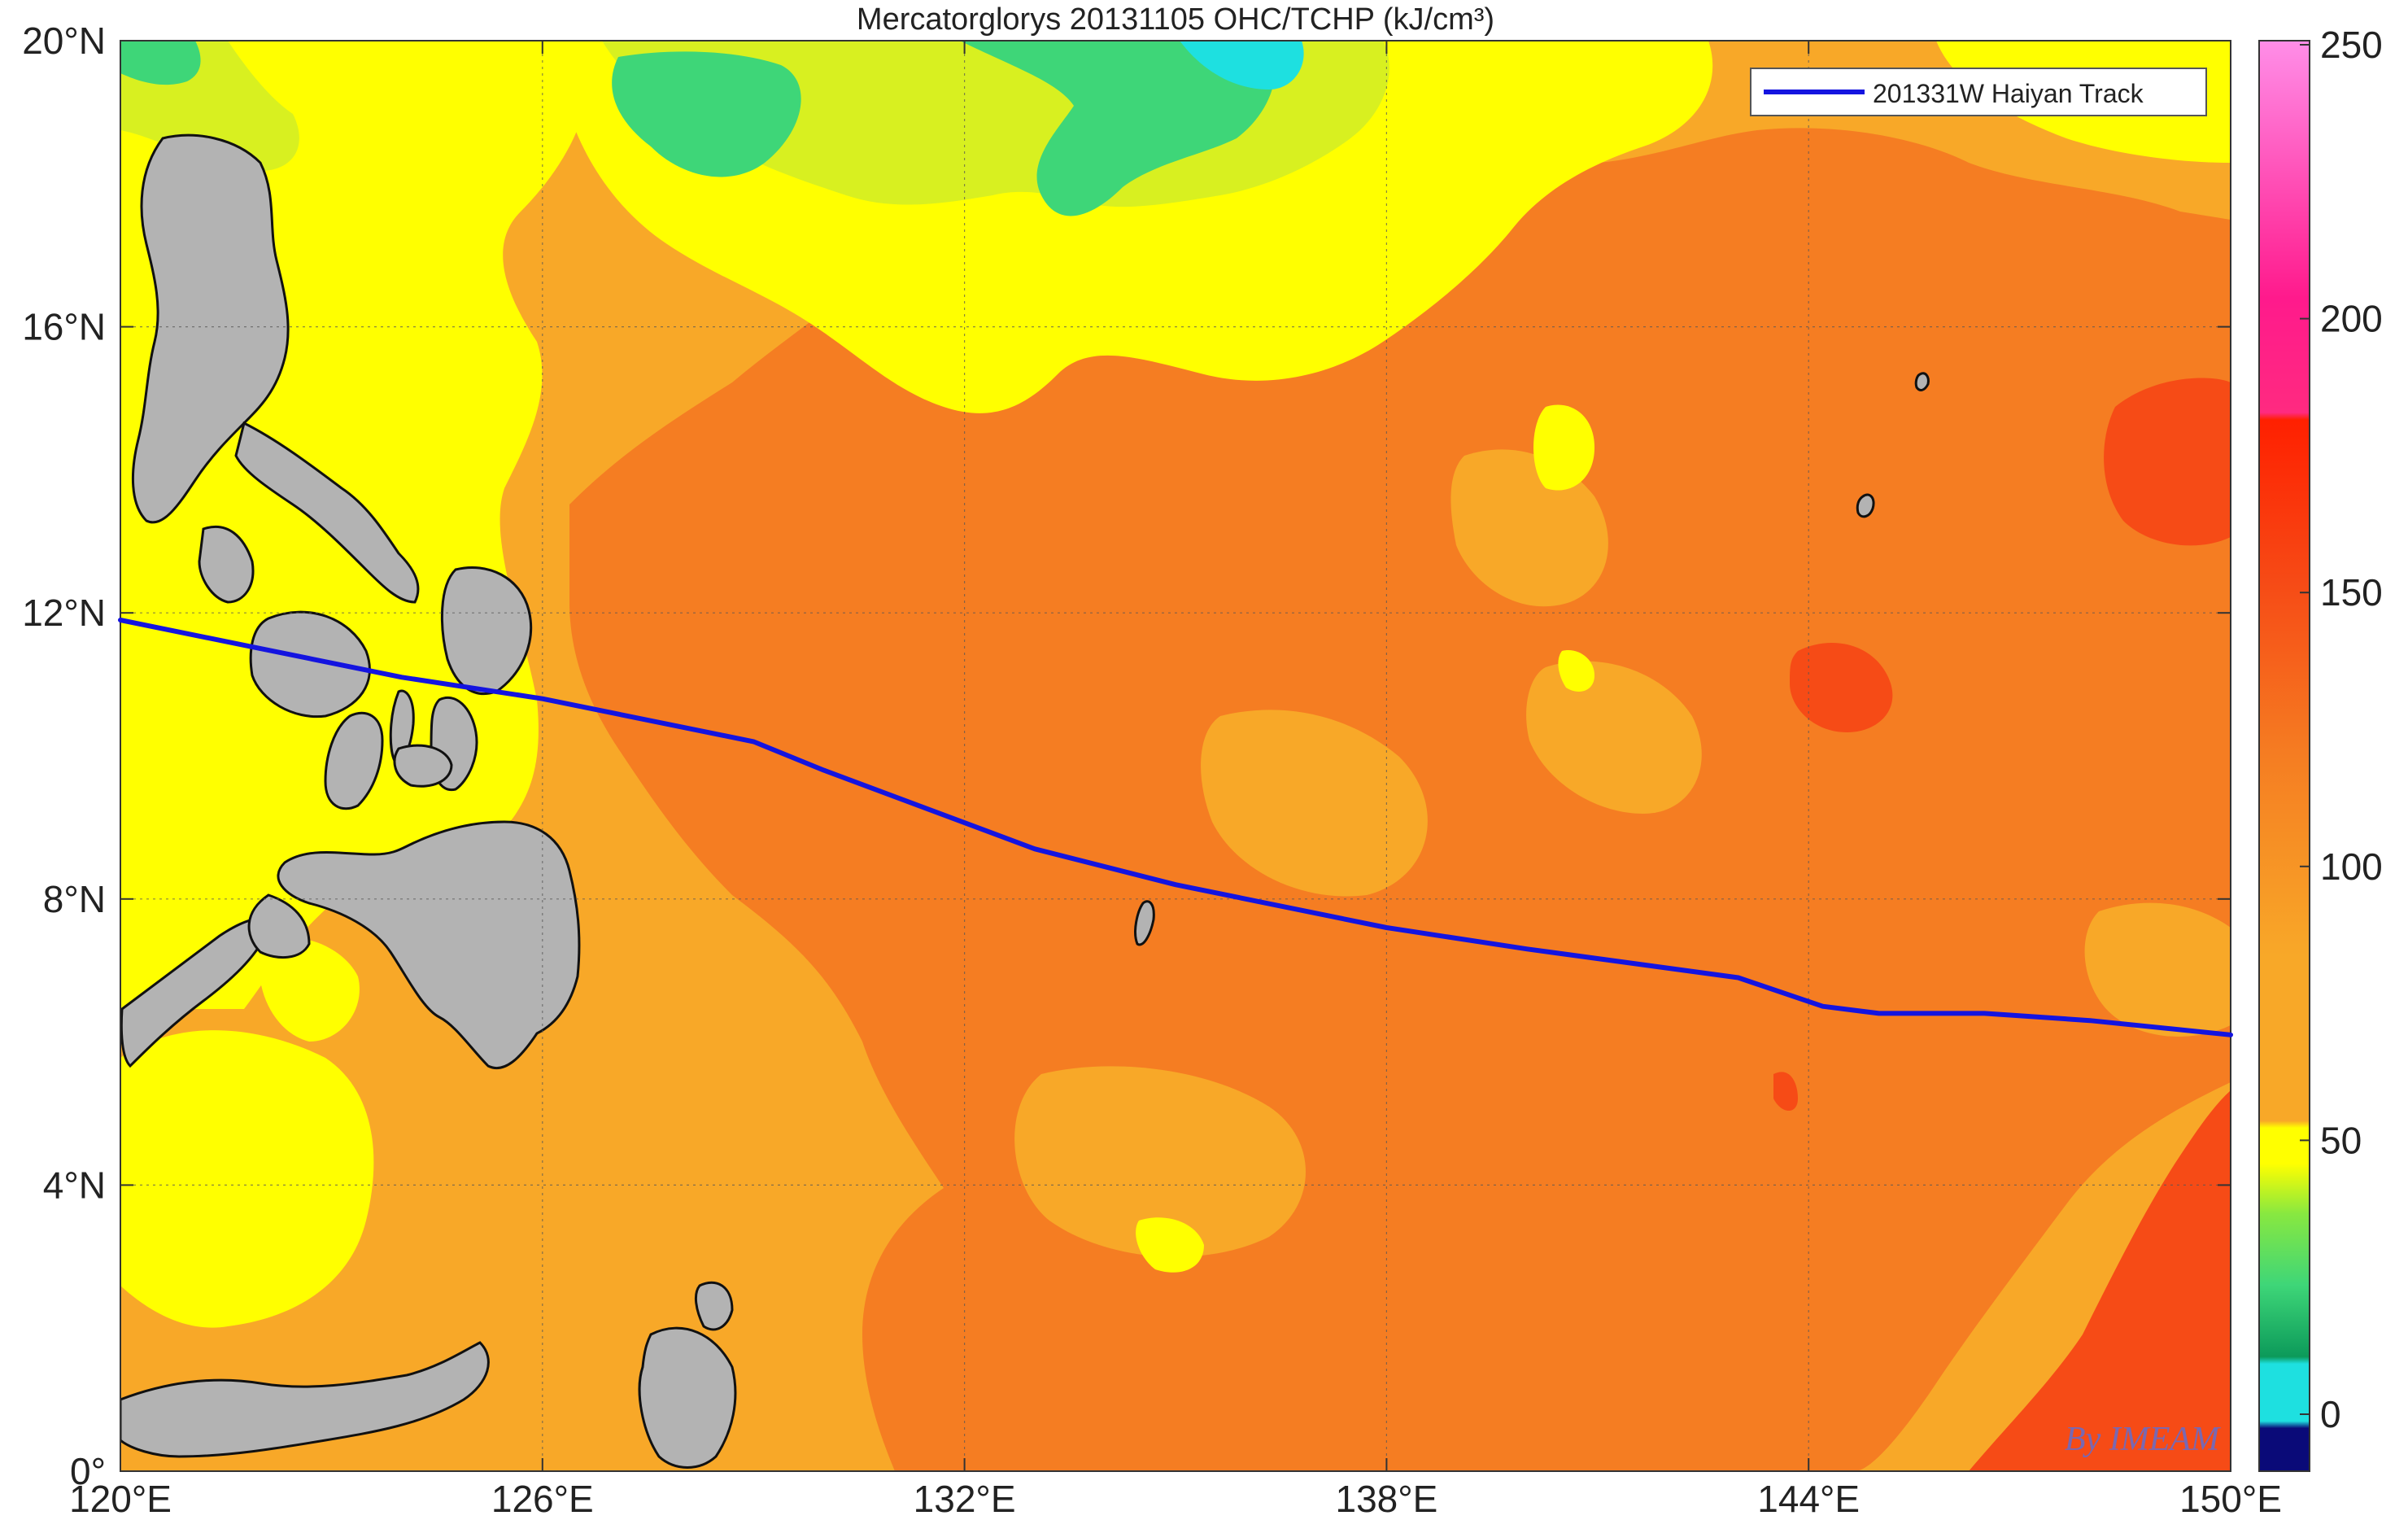  I want to click on legend-box: 201331W Haiyan Track, so click(1979, 92).